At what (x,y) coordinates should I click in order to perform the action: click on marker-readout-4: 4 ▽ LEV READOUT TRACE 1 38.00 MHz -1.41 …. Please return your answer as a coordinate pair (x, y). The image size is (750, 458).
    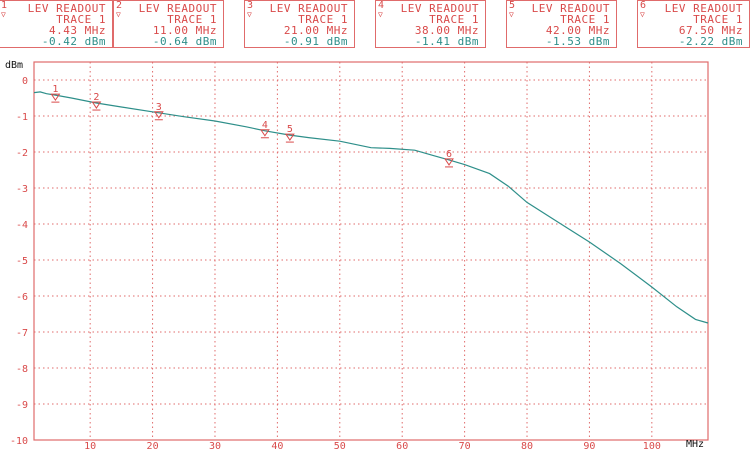
    Looking at the image, I should click on (430, 24).